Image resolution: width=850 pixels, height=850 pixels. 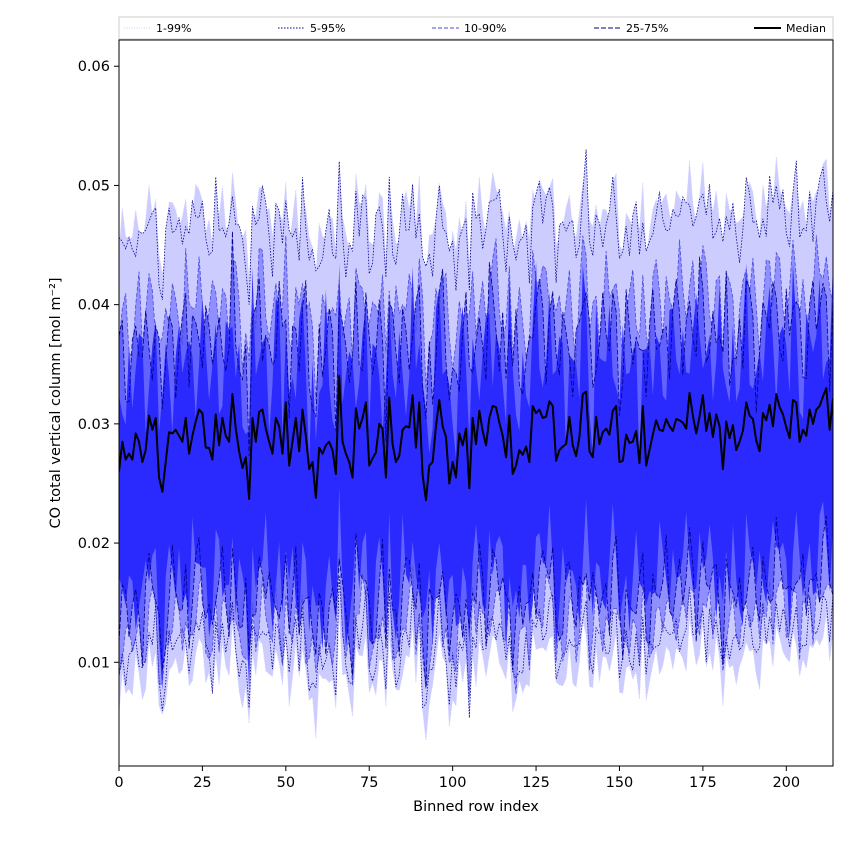 What do you see at coordinates (647, 28) in the screenshot?
I see `legend-label-3: 25-75%` at bounding box center [647, 28].